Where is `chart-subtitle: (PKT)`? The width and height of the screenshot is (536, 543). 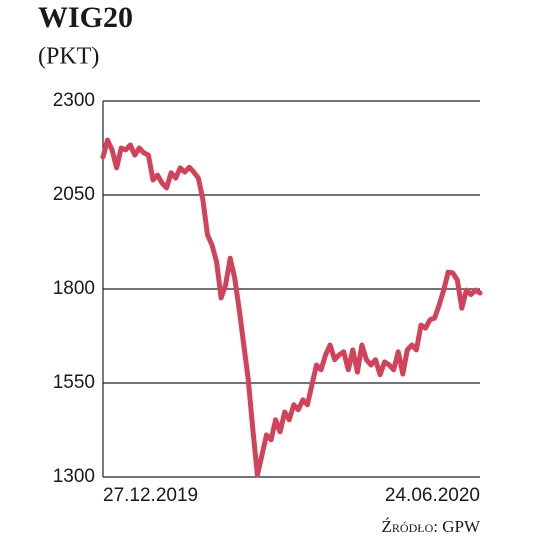
chart-subtitle: (PKT) is located at coordinates (68, 57).